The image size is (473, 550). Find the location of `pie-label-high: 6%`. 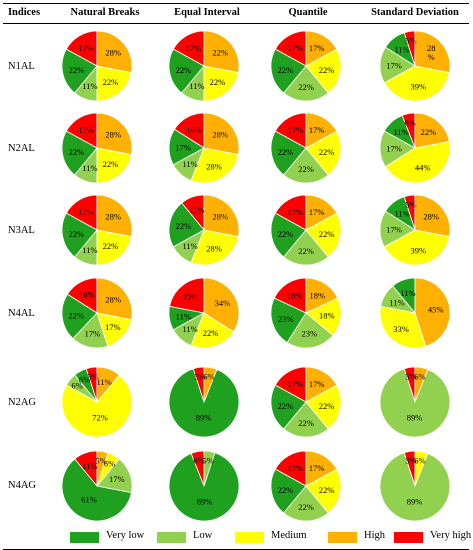

pie-label-high: 6% is located at coordinates (208, 377).